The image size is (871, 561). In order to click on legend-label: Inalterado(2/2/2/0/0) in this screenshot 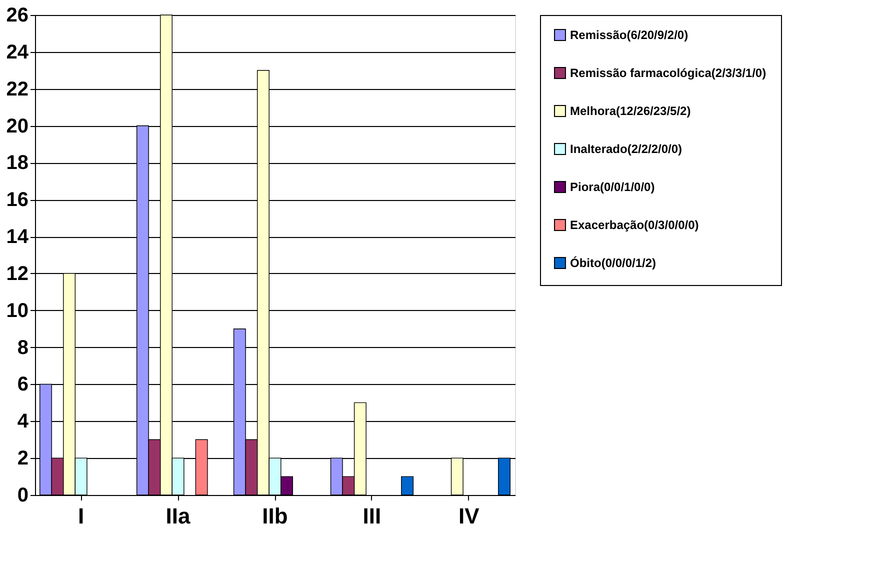, I will do `click(626, 149)`.